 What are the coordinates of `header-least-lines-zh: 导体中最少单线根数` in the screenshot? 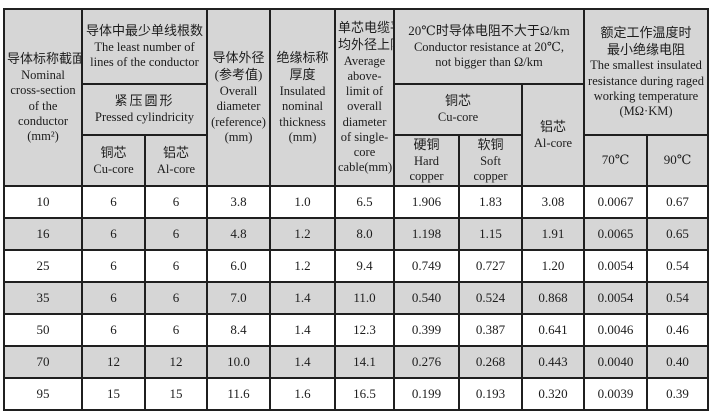 It's located at (144, 30).